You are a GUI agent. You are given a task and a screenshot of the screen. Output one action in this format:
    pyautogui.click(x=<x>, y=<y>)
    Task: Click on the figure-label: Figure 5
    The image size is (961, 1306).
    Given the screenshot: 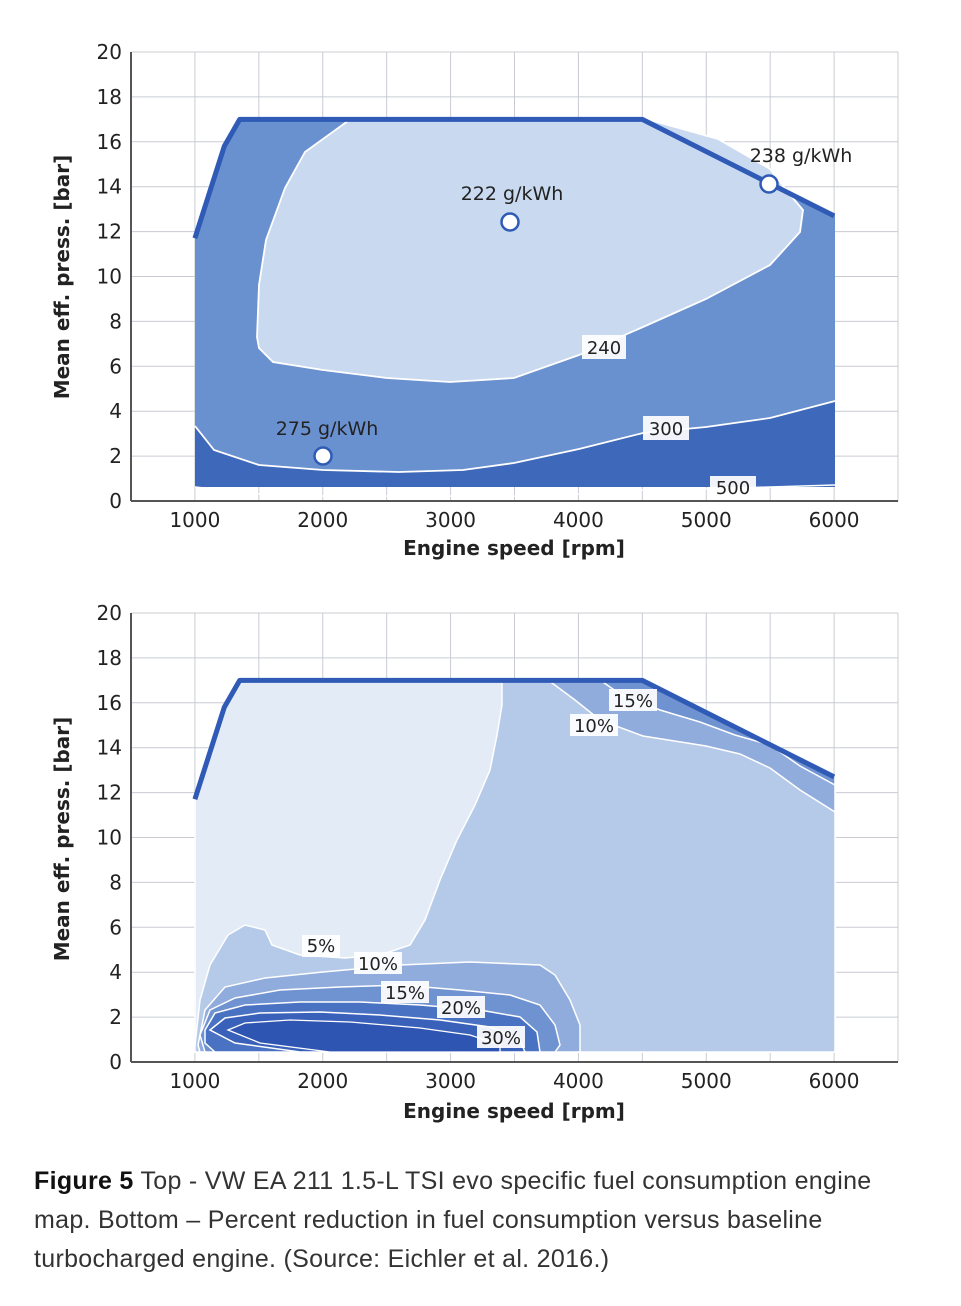 What is the action you would take?
    pyautogui.click(x=84, y=1181)
    